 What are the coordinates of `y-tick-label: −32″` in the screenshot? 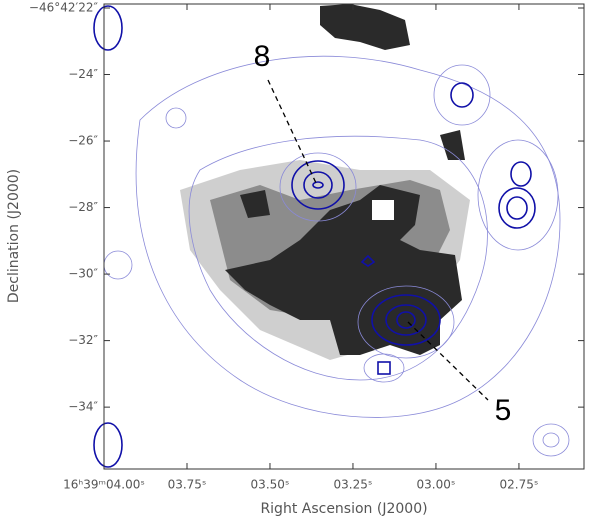 It's located at (83, 340).